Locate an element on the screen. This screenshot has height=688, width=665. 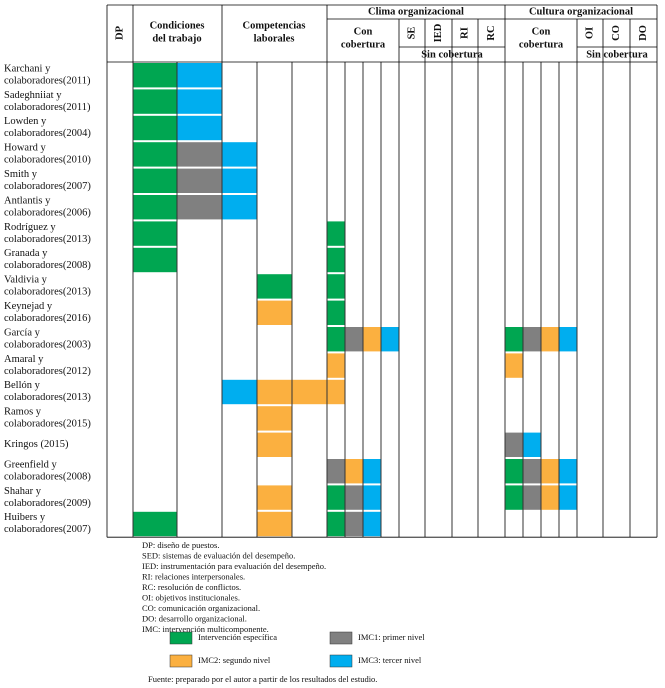
row-label: Antlantis y is located at coordinates (27, 200).